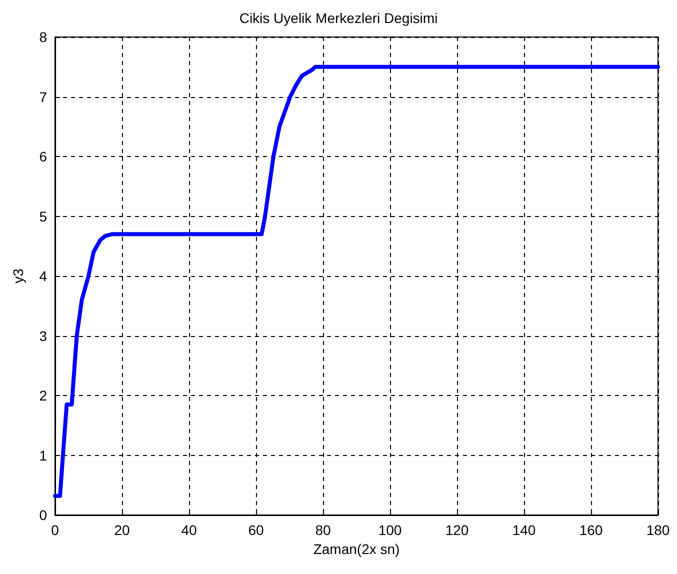 This screenshot has width=677, height=574. I want to click on x-tick-label: 40, so click(189, 530).